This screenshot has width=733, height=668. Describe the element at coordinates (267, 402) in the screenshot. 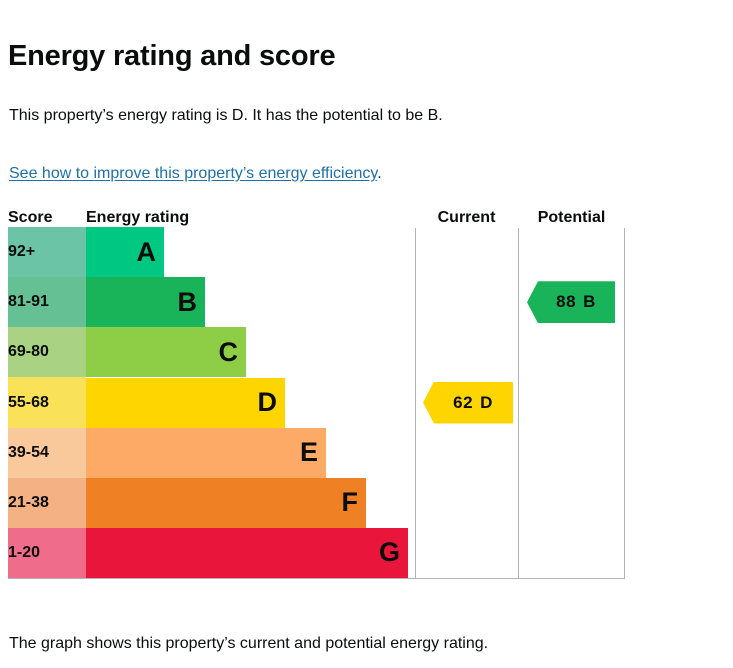

I see `rating-letter-d: D` at that location.